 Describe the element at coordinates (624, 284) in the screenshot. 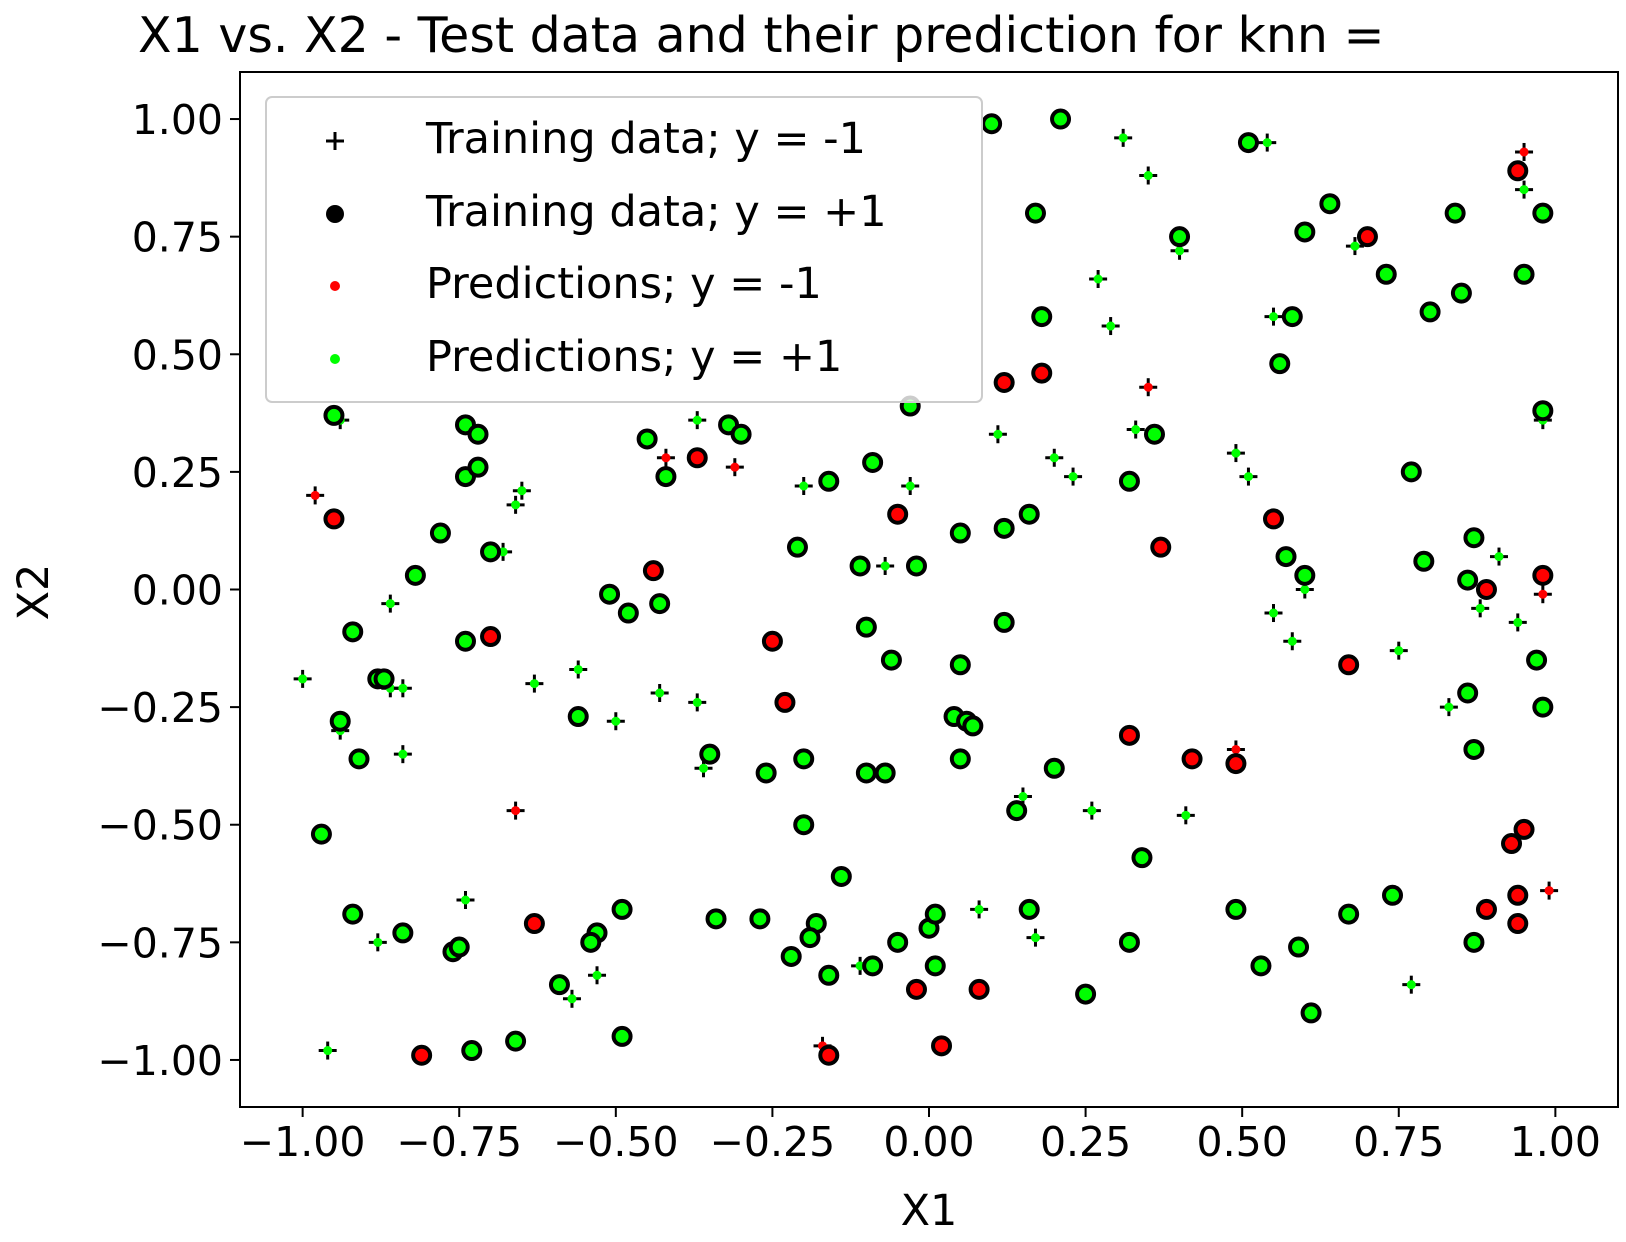

I see `legend-label-pred-neg: Predictions; y = -1` at that location.